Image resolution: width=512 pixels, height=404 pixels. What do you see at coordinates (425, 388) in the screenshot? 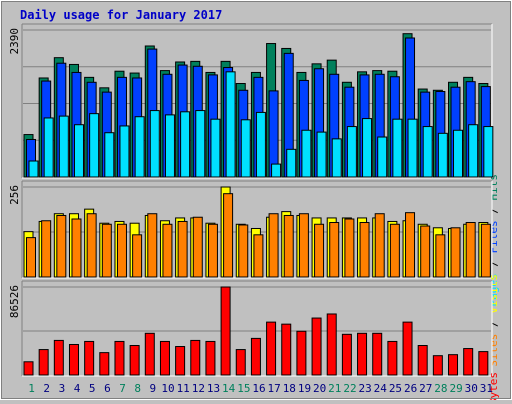
I see `x-tick-label-day-27: 27` at bounding box center [425, 388].